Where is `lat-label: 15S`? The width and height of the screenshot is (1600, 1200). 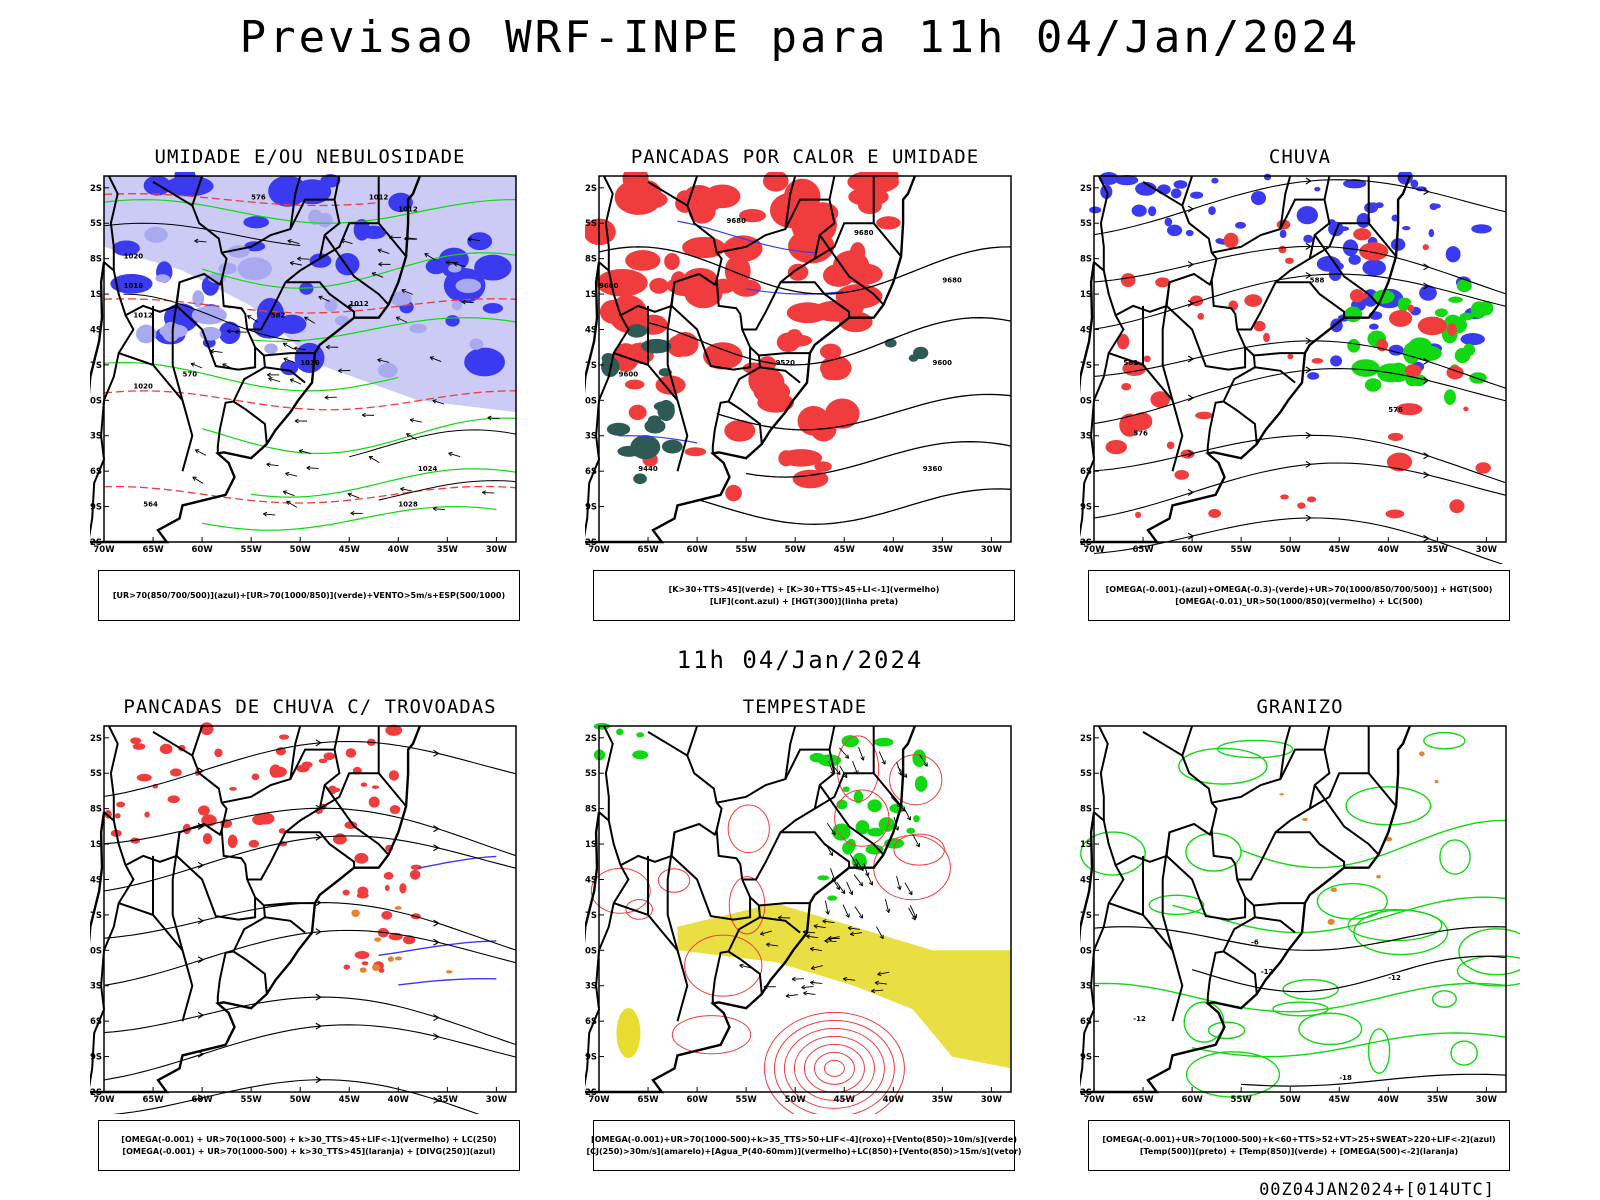
lat-label: 15S is located at coordinates (591, 224).